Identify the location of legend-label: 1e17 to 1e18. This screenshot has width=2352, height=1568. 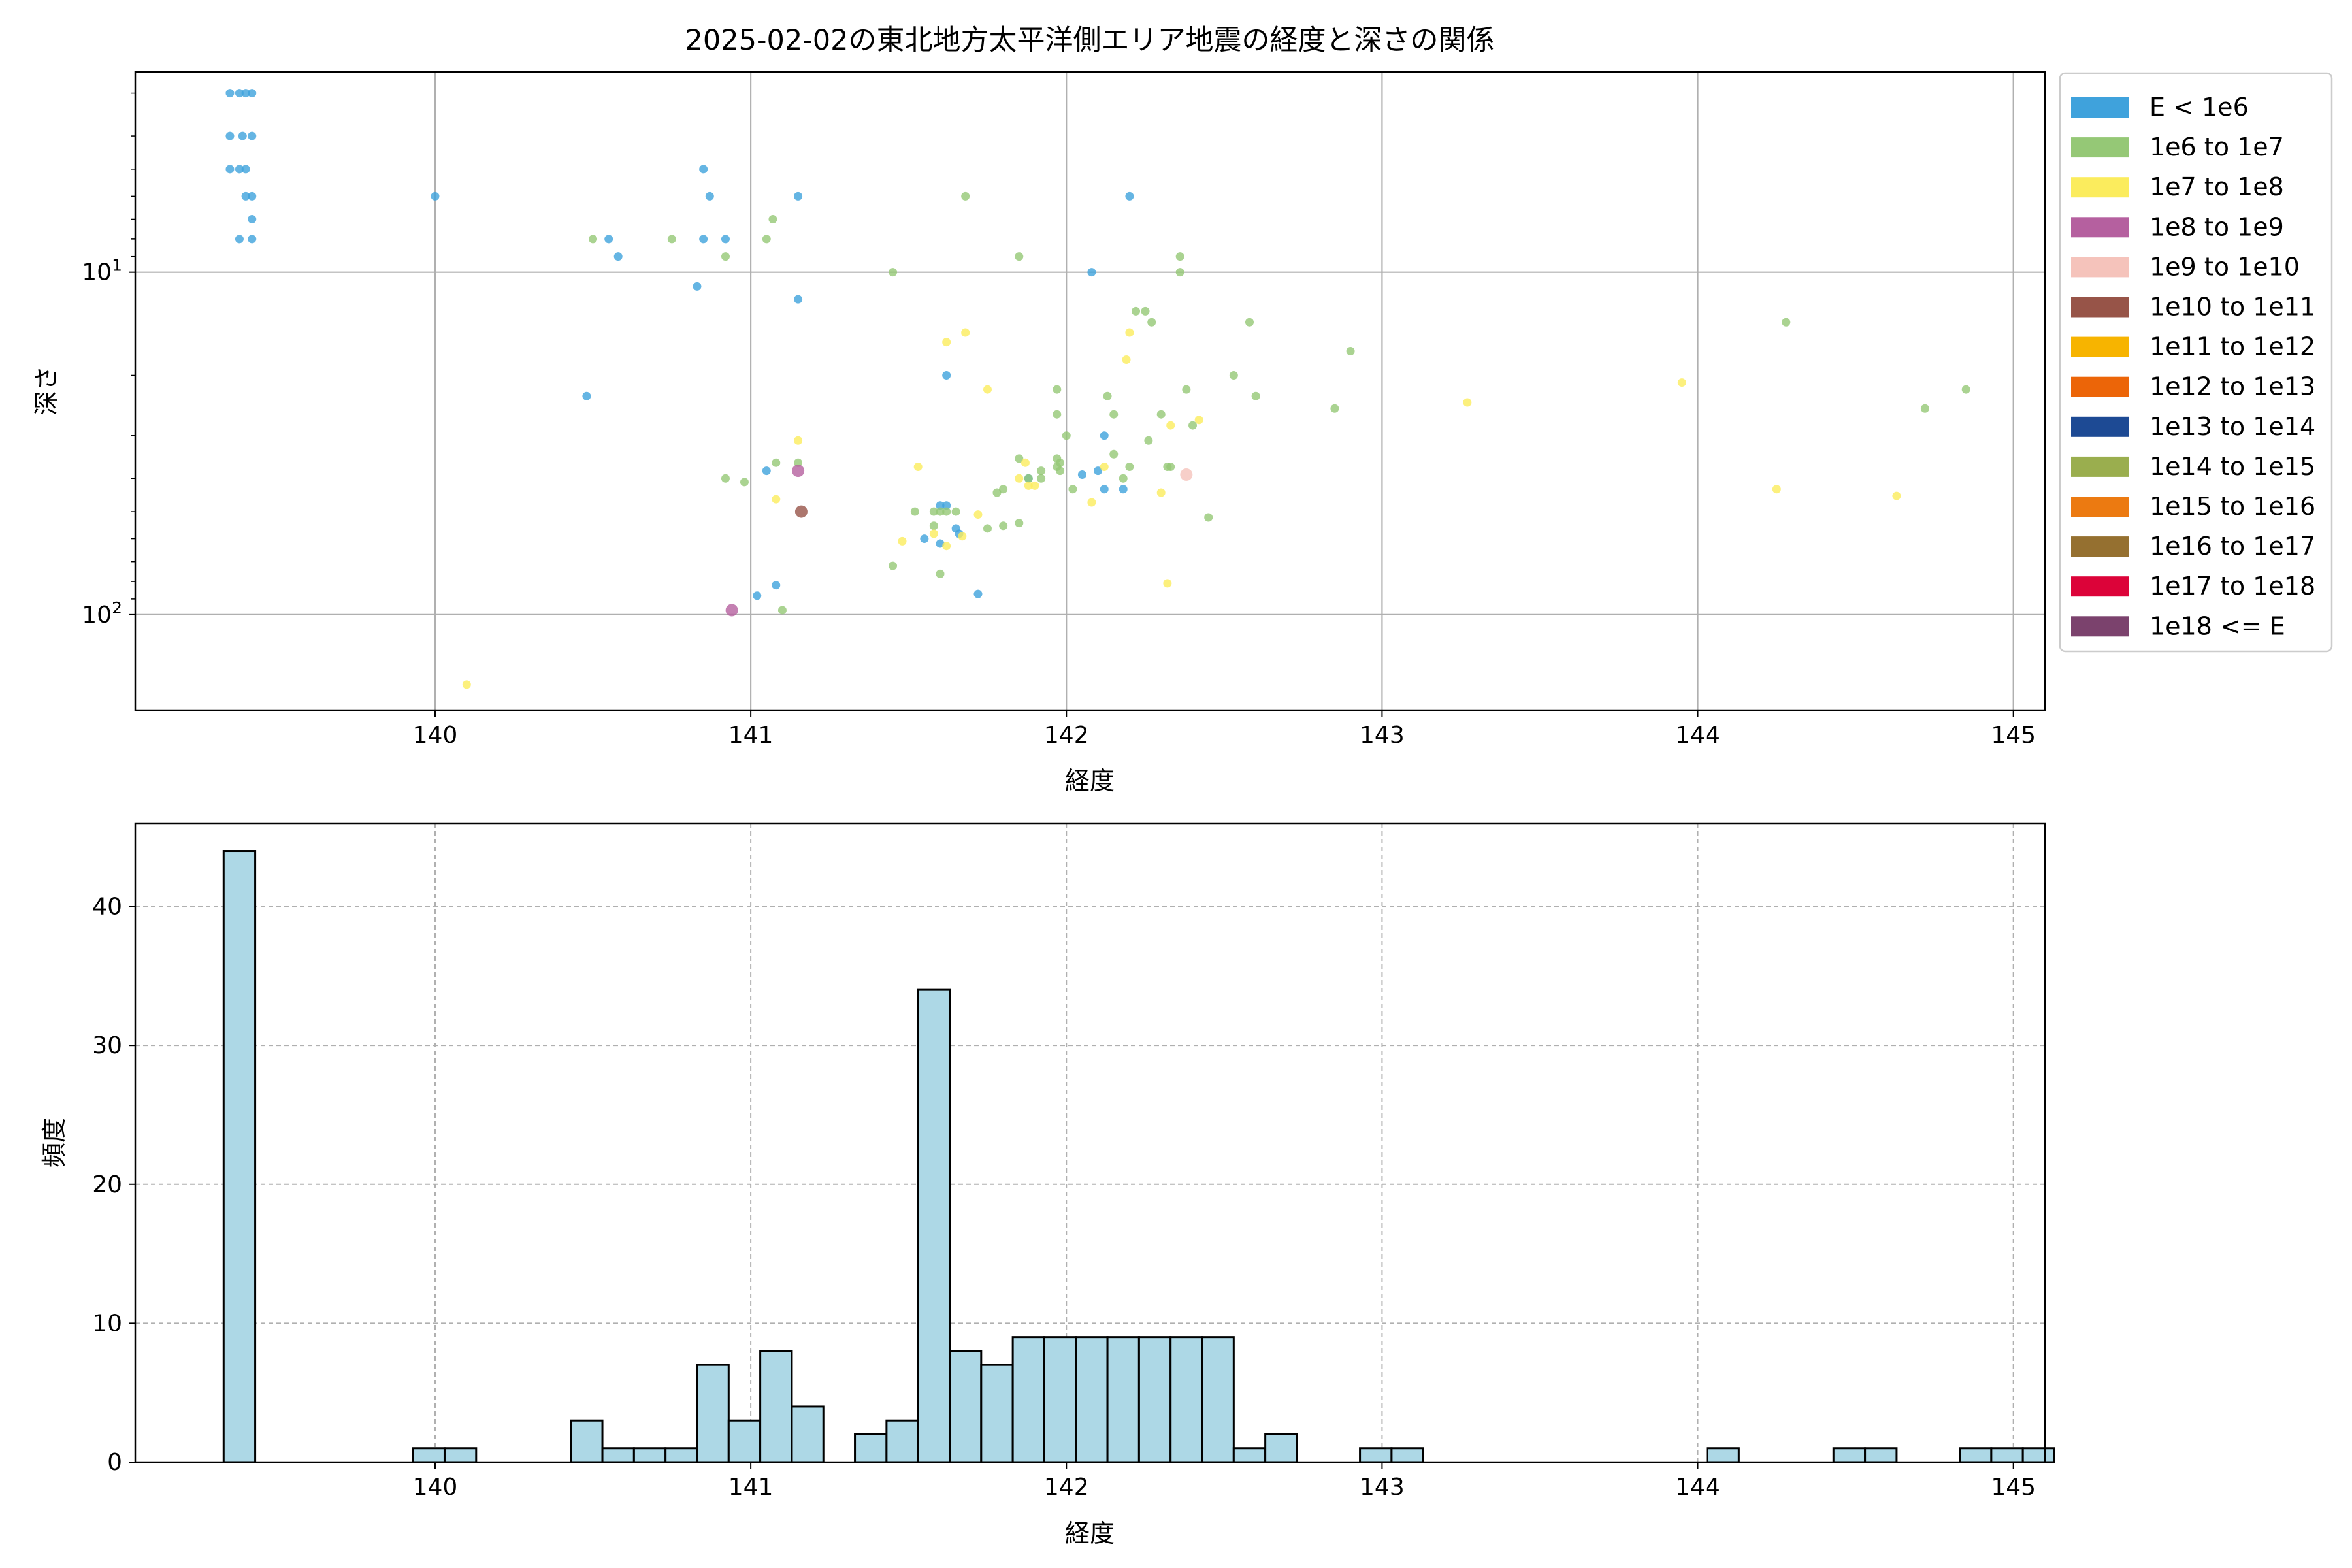
(2232, 586).